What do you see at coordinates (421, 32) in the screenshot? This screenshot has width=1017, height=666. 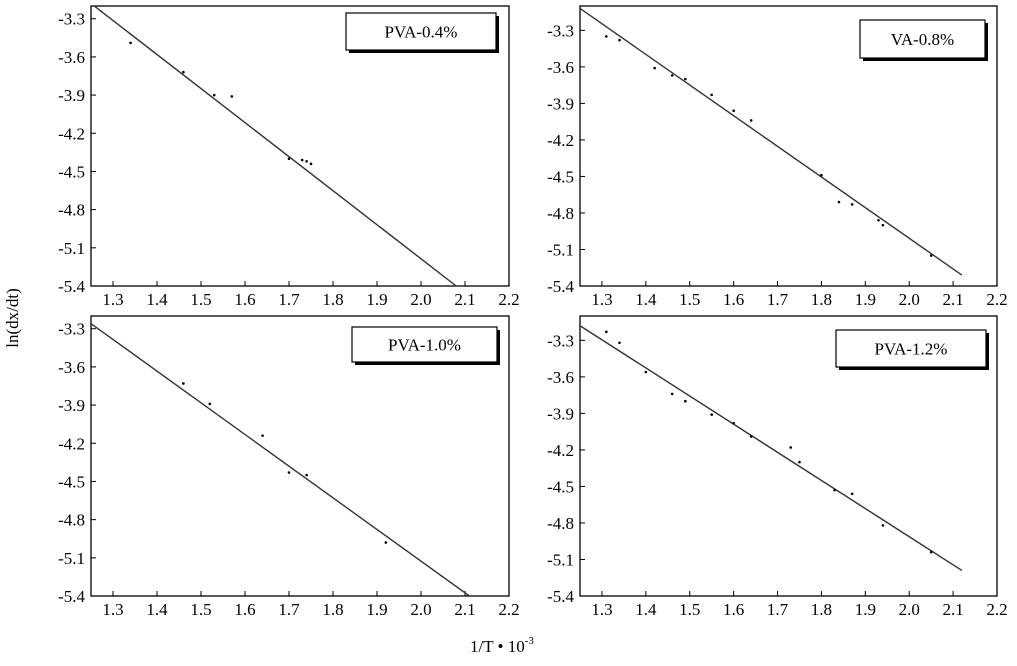 I see `legend-label: PVA-0.4%` at bounding box center [421, 32].